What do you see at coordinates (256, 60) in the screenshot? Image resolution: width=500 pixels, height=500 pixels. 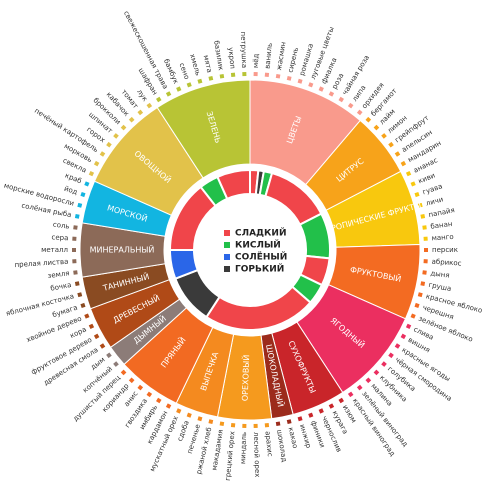 I see `leaf-label: мёд` at bounding box center [256, 60].